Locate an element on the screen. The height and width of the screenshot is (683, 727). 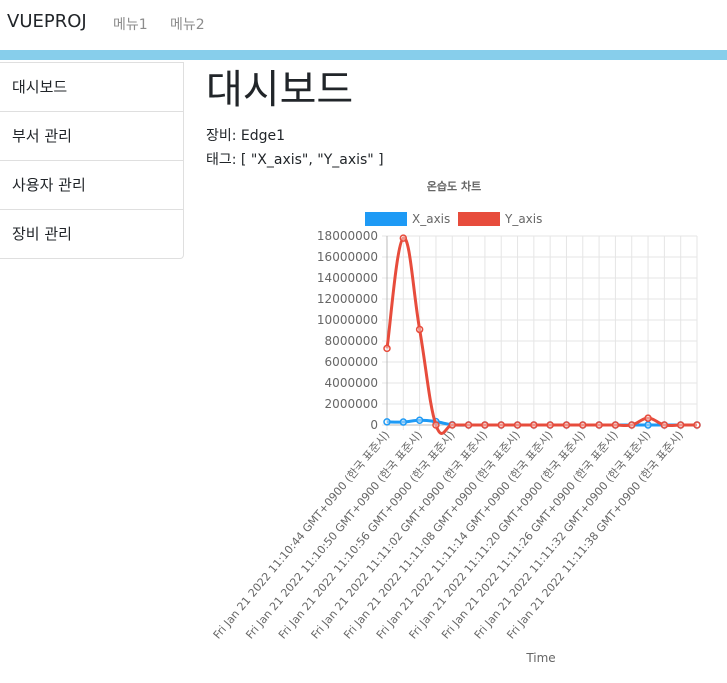
y-tick-label: 18000000 is located at coordinates (347, 236).